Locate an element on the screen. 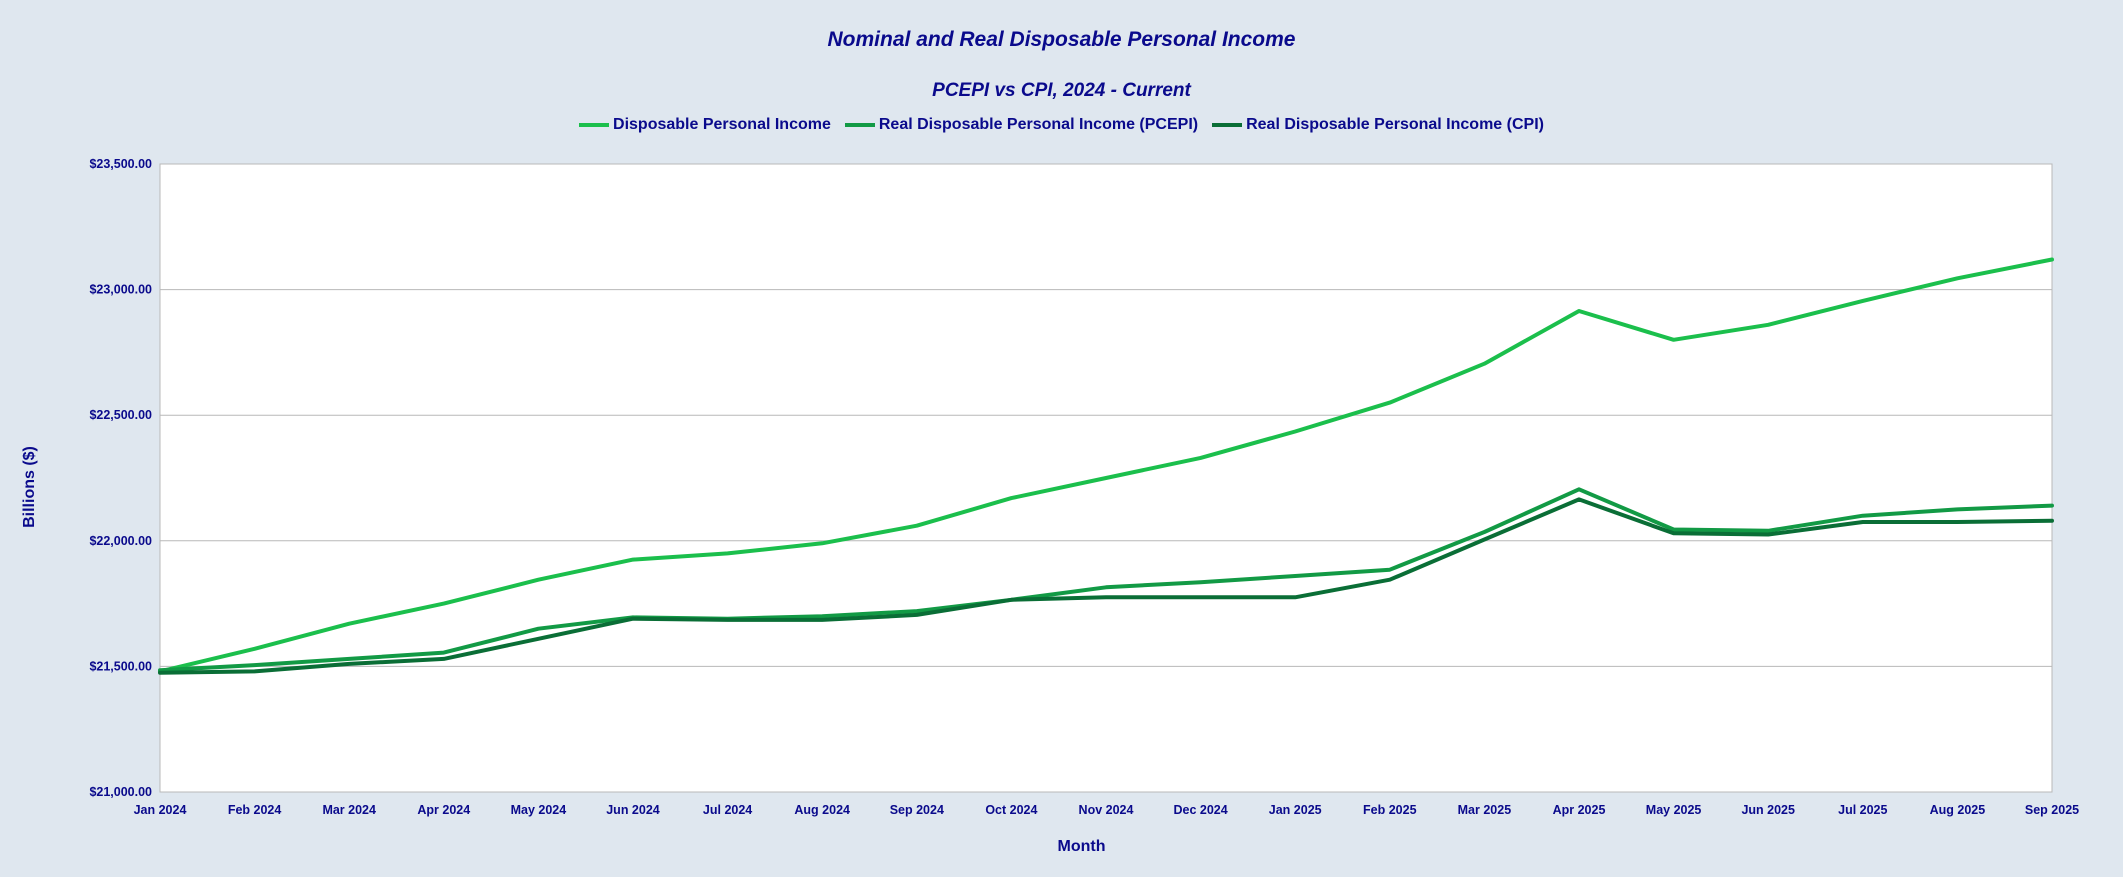  x-tick-label: Feb 2024 is located at coordinates (255, 810).